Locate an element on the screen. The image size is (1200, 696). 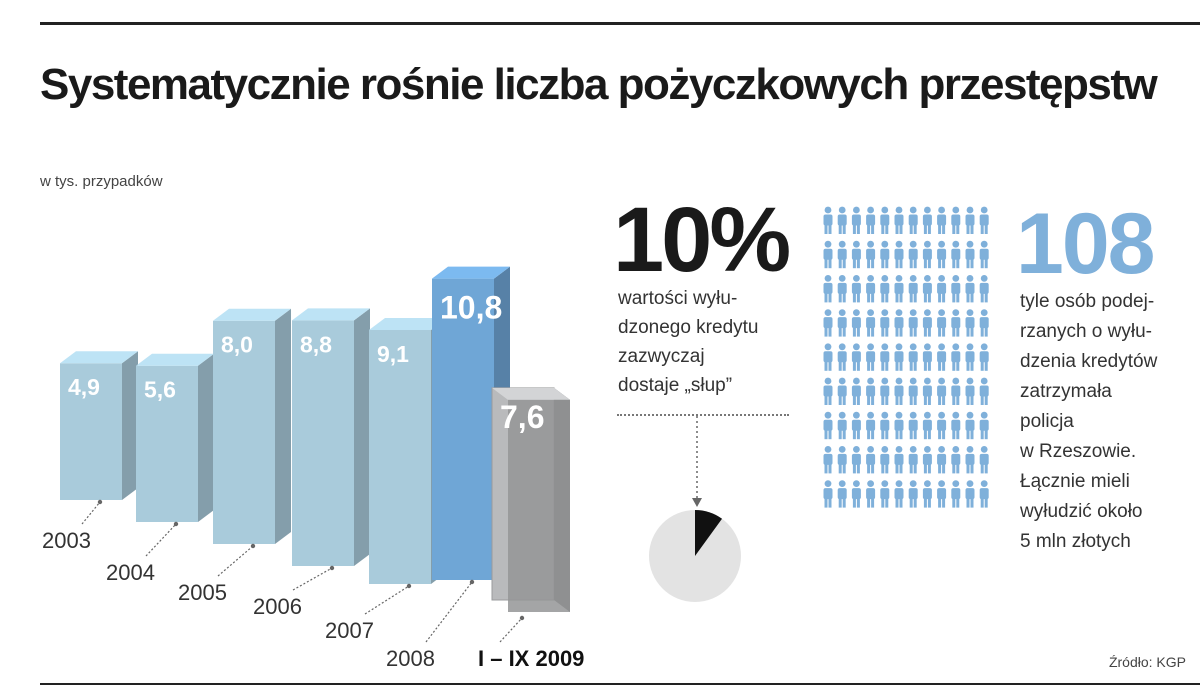
people-grid is located at coordinates (906, 357).